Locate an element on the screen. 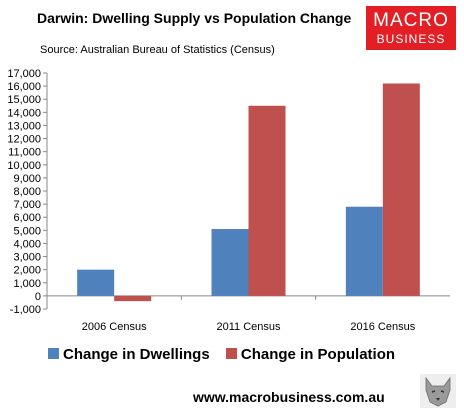 This screenshot has height=413, width=464. y-tick-label: 7,000 is located at coordinates (27, 205).